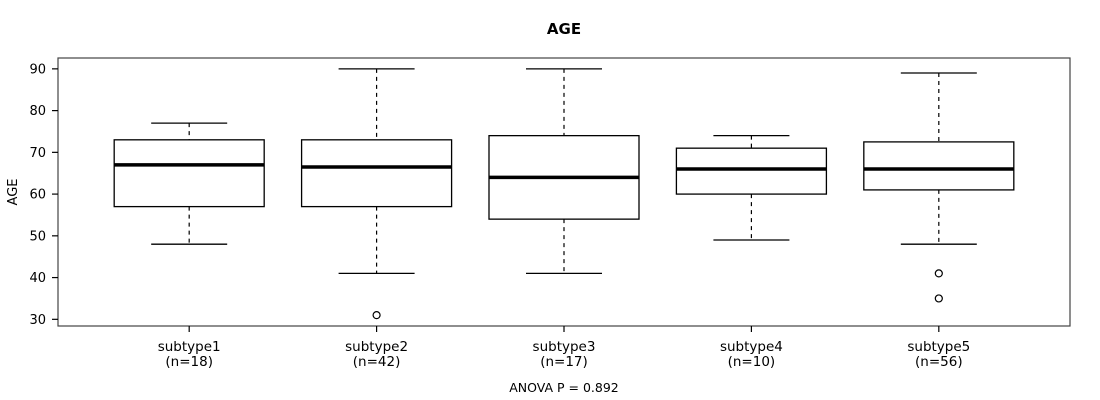 This screenshot has width=1100, height=400. Describe the element at coordinates (751, 347) in the screenshot. I see `x-group-label: subtype4` at that location.